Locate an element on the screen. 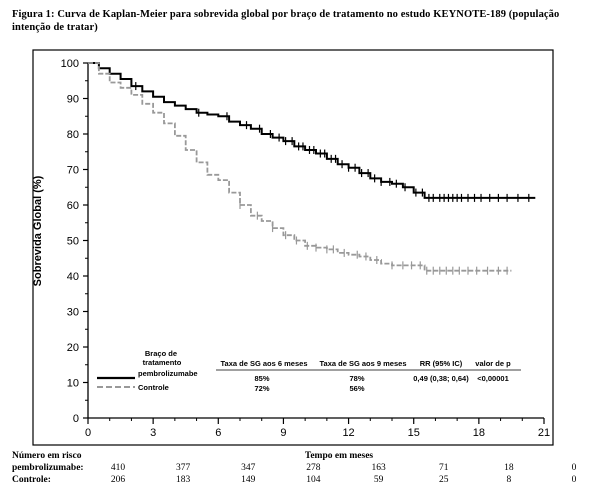  y-tick-label-80: 80 is located at coordinates (73, 135).